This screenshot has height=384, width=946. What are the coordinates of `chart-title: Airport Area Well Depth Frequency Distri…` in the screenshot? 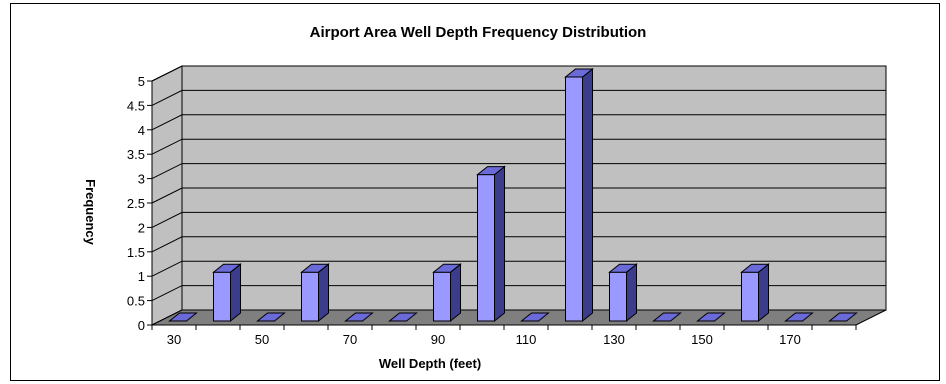 It's located at (478, 32).